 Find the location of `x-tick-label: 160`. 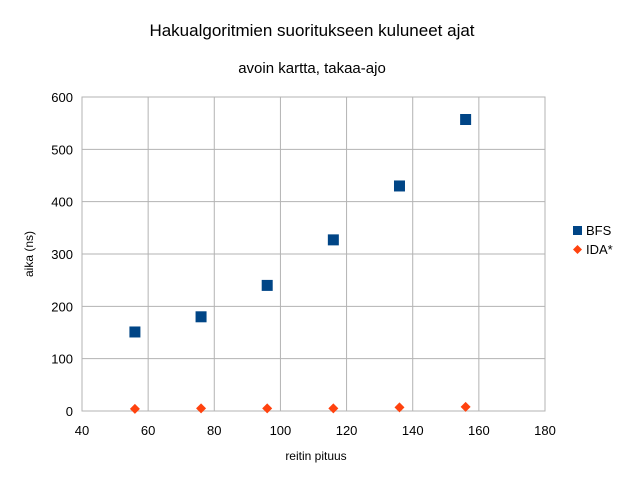

x-tick-label: 160 is located at coordinates (479, 430).